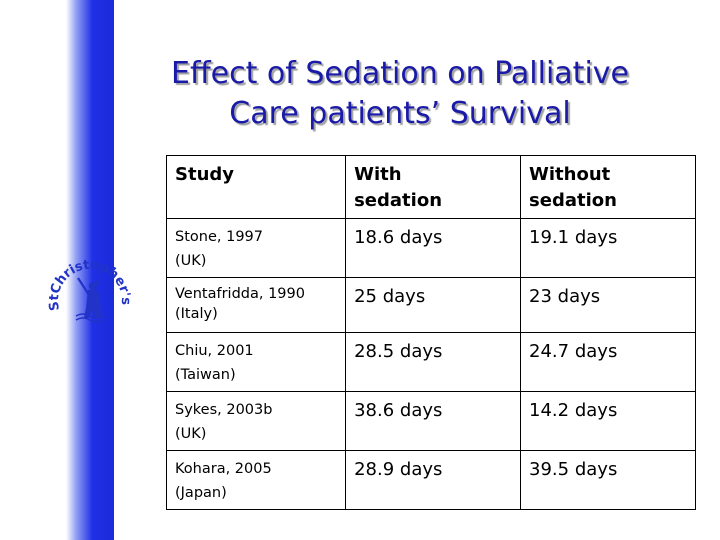 The image size is (720, 540). What do you see at coordinates (214, 351) in the screenshot?
I see `study-name: Chiu, 2001` at bounding box center [214, 351].